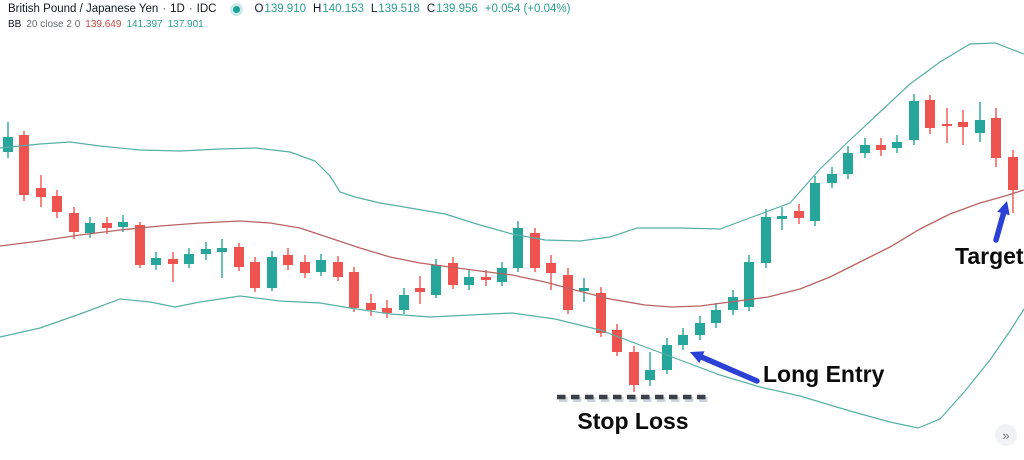  I want to click on target-arrow-icon, so click(1001, 222).